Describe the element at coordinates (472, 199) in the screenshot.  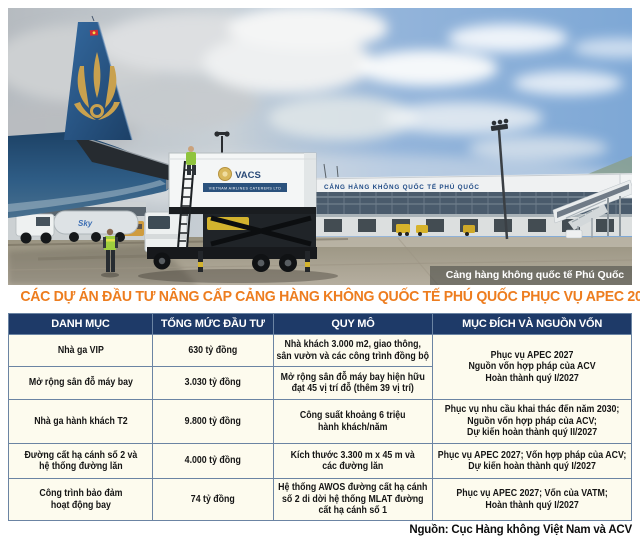
I see `terminal-building: CẢNG HÀNG KHÔNG QUỐC TẾ PHÚ QUỐC` at that location.